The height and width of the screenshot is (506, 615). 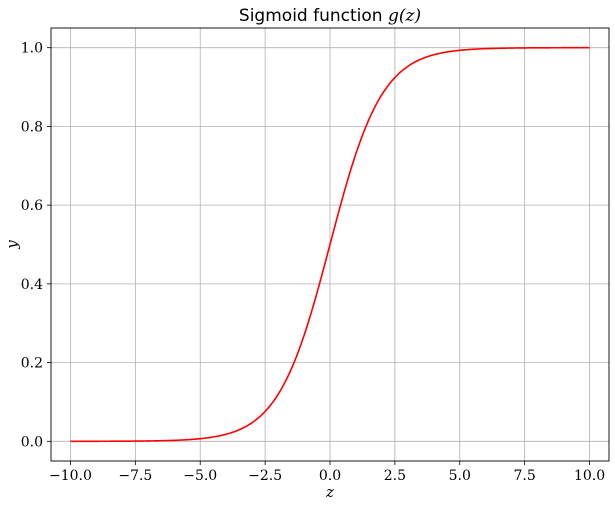 I want to click on y-tick-label: 0.8, so click(x=32, y=127).